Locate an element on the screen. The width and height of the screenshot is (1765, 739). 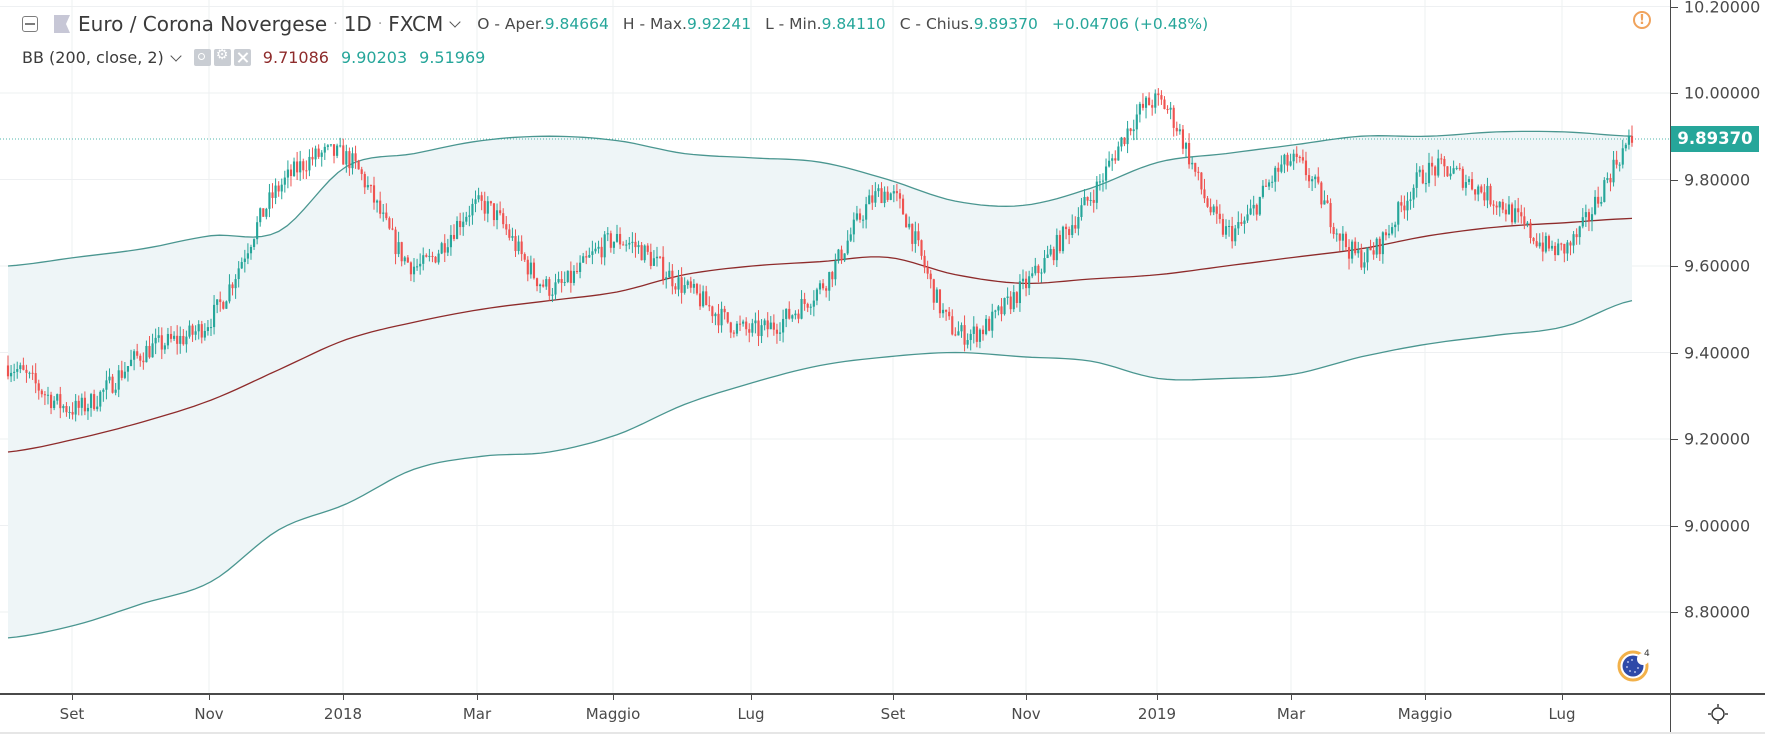
warning-icon: ! is located at coordinates (1642, 20).